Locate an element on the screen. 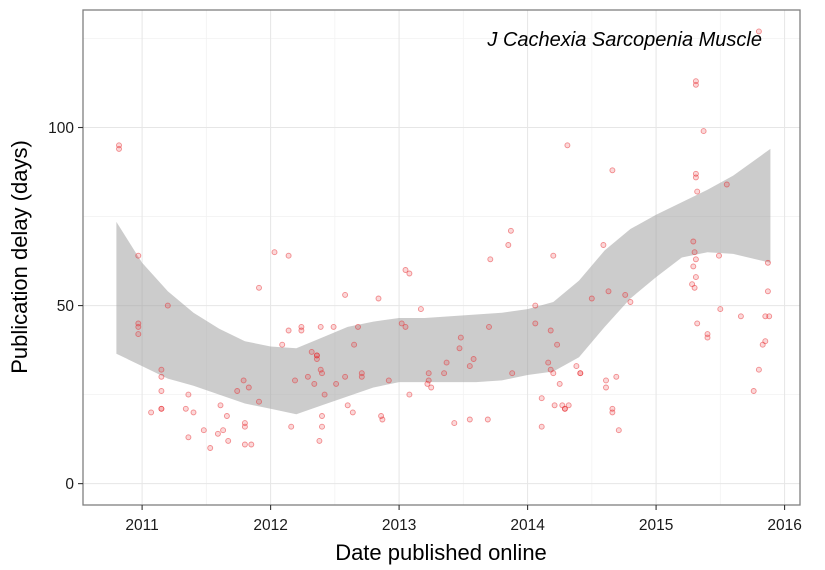 This screenshot has height=570, width=825. y-axis: 0 50 100 is located at coordinates (65, 306).